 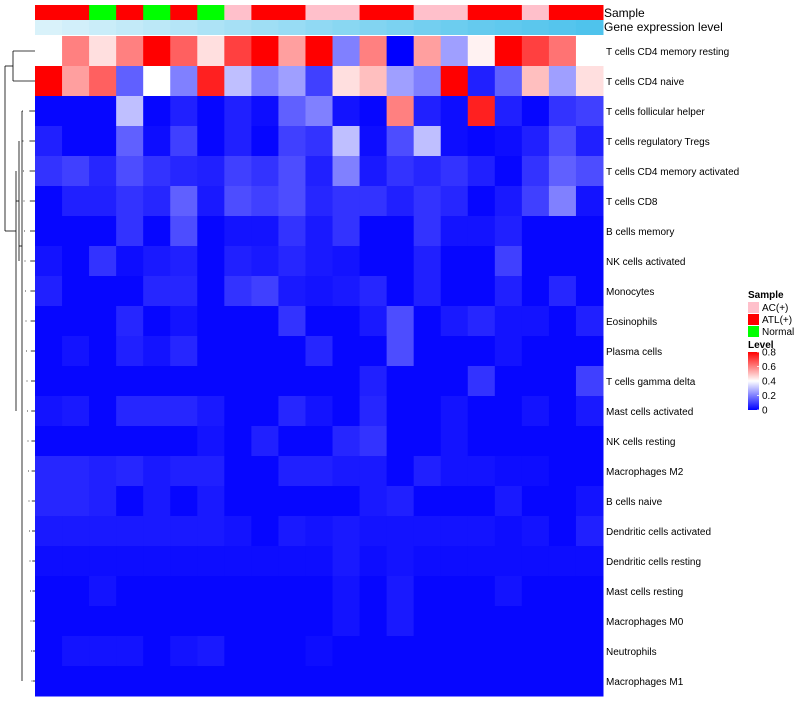 I want to click on row-label: B cells memory, so click(x=640, y=232).